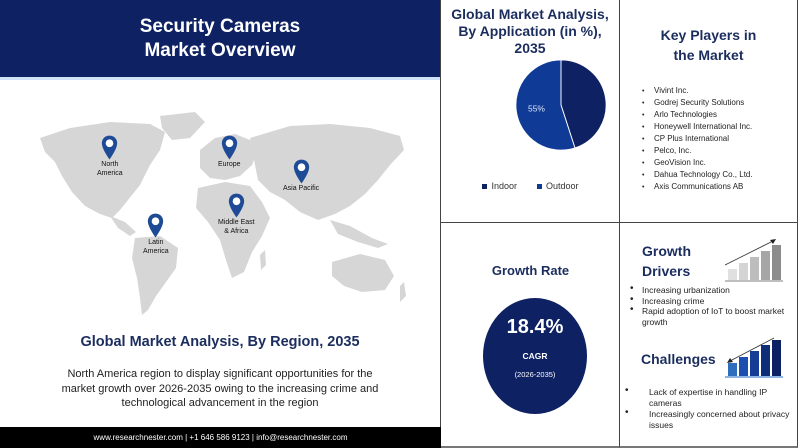 The image size is (800, 448). What do you see at coordinates (535, 374) in the screenshot?
I see `cagr-period: (2026-2035)` at bounding box center [535, 374].